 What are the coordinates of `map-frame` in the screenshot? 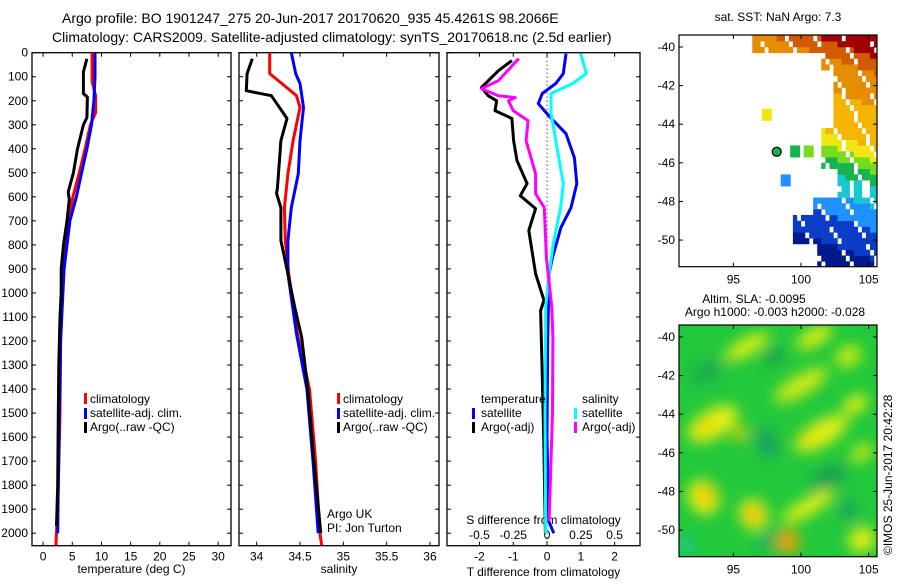 It's located at (778, 441).